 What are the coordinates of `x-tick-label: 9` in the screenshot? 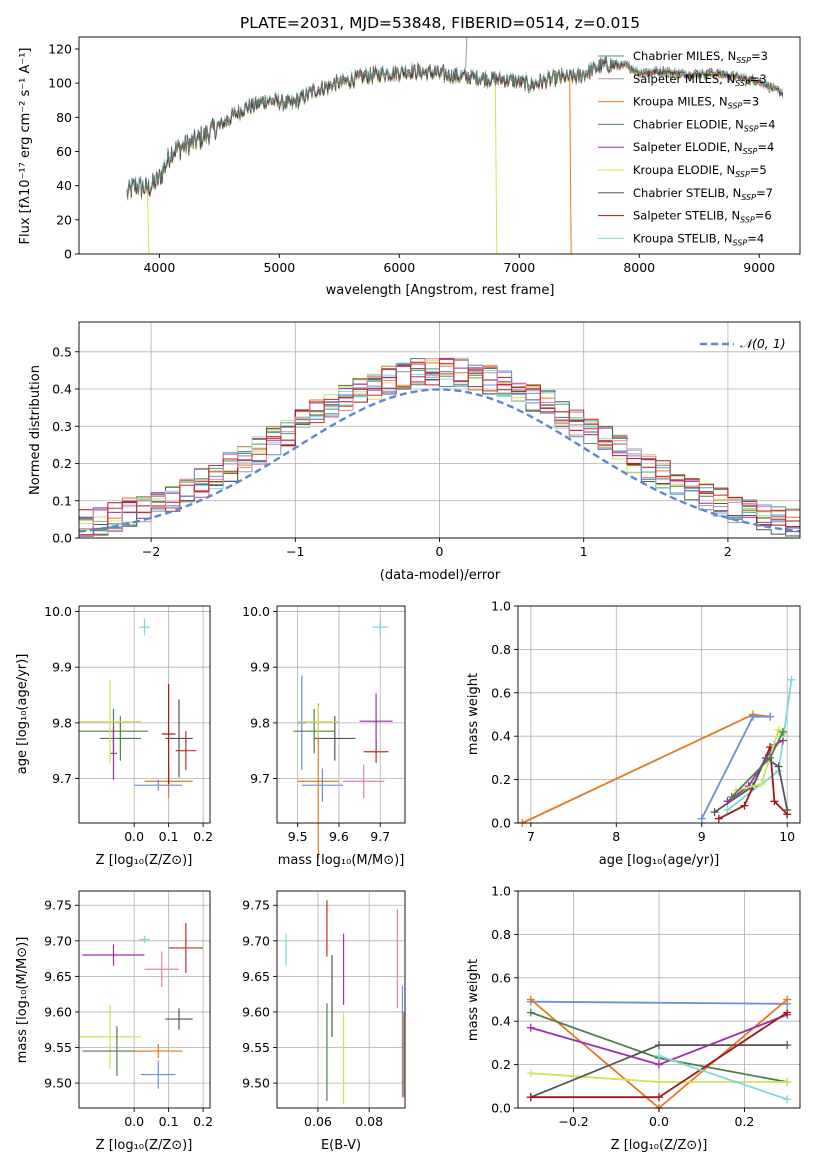 It's located at (702, 836).